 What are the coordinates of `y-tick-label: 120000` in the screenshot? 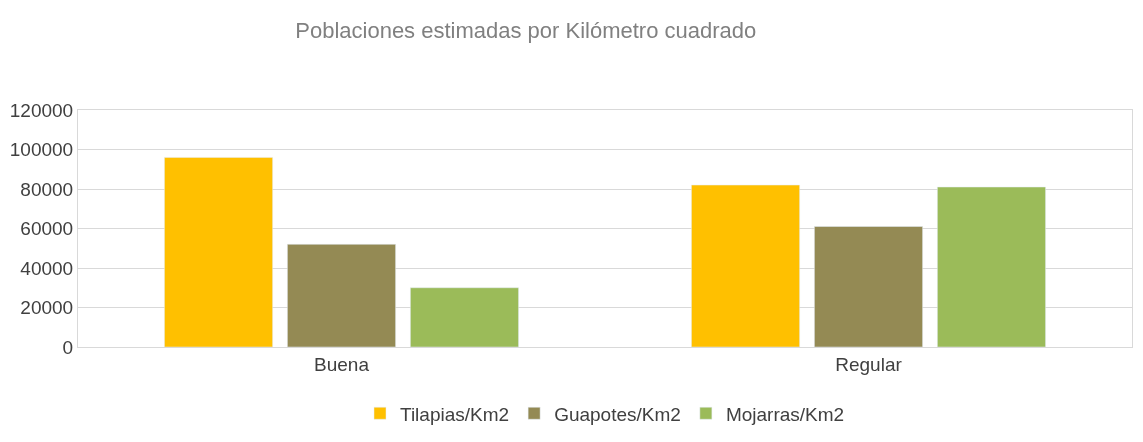 It's located at (41, 110).